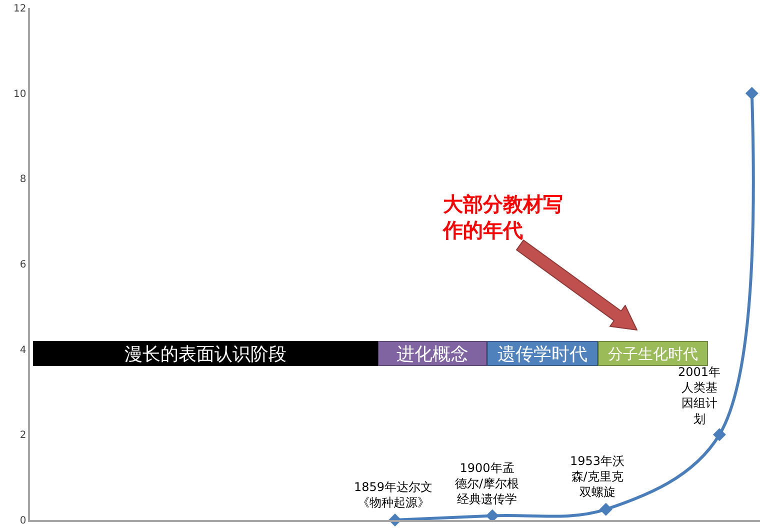  I want to click on annotation: 1953年沃森/克里克双螺旋, so click(597, 477).